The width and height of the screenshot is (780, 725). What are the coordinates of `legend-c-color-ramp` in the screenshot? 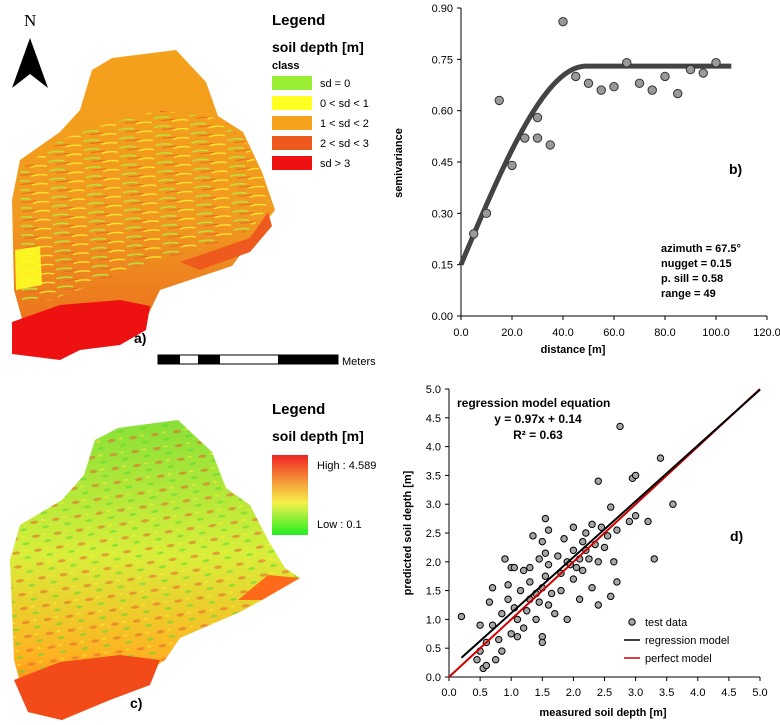 It's located at (290, 495).